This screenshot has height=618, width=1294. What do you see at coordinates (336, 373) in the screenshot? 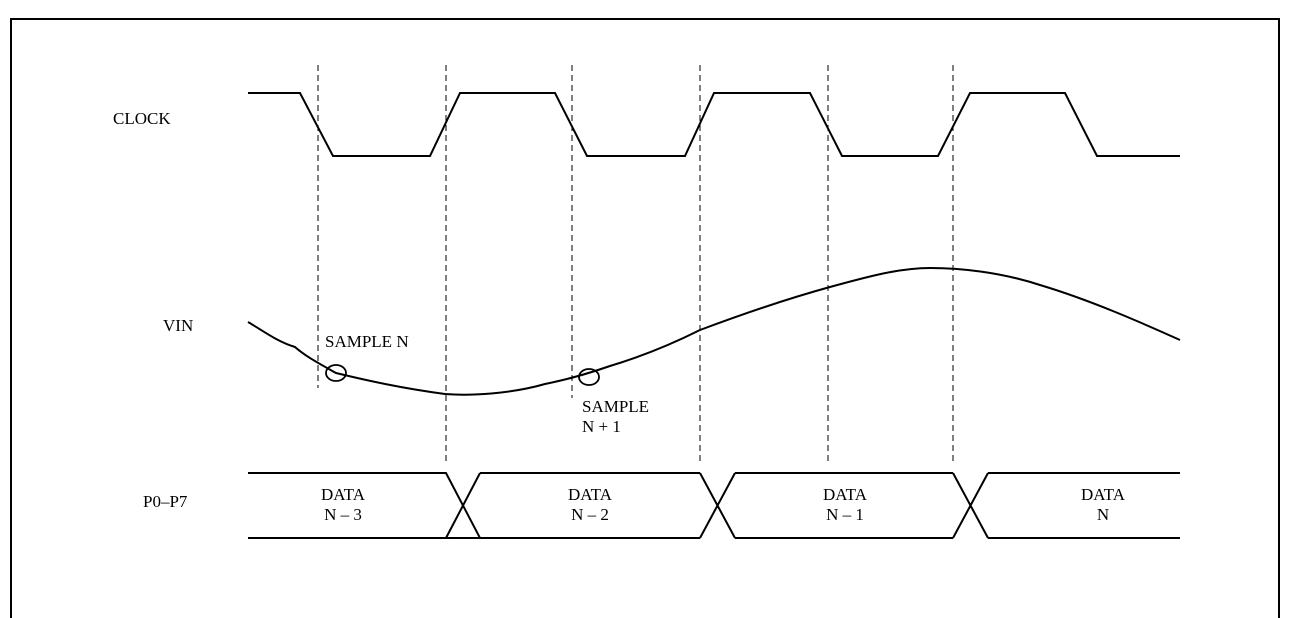
I see `sample-n-marker` at bounding box center [336, 373].